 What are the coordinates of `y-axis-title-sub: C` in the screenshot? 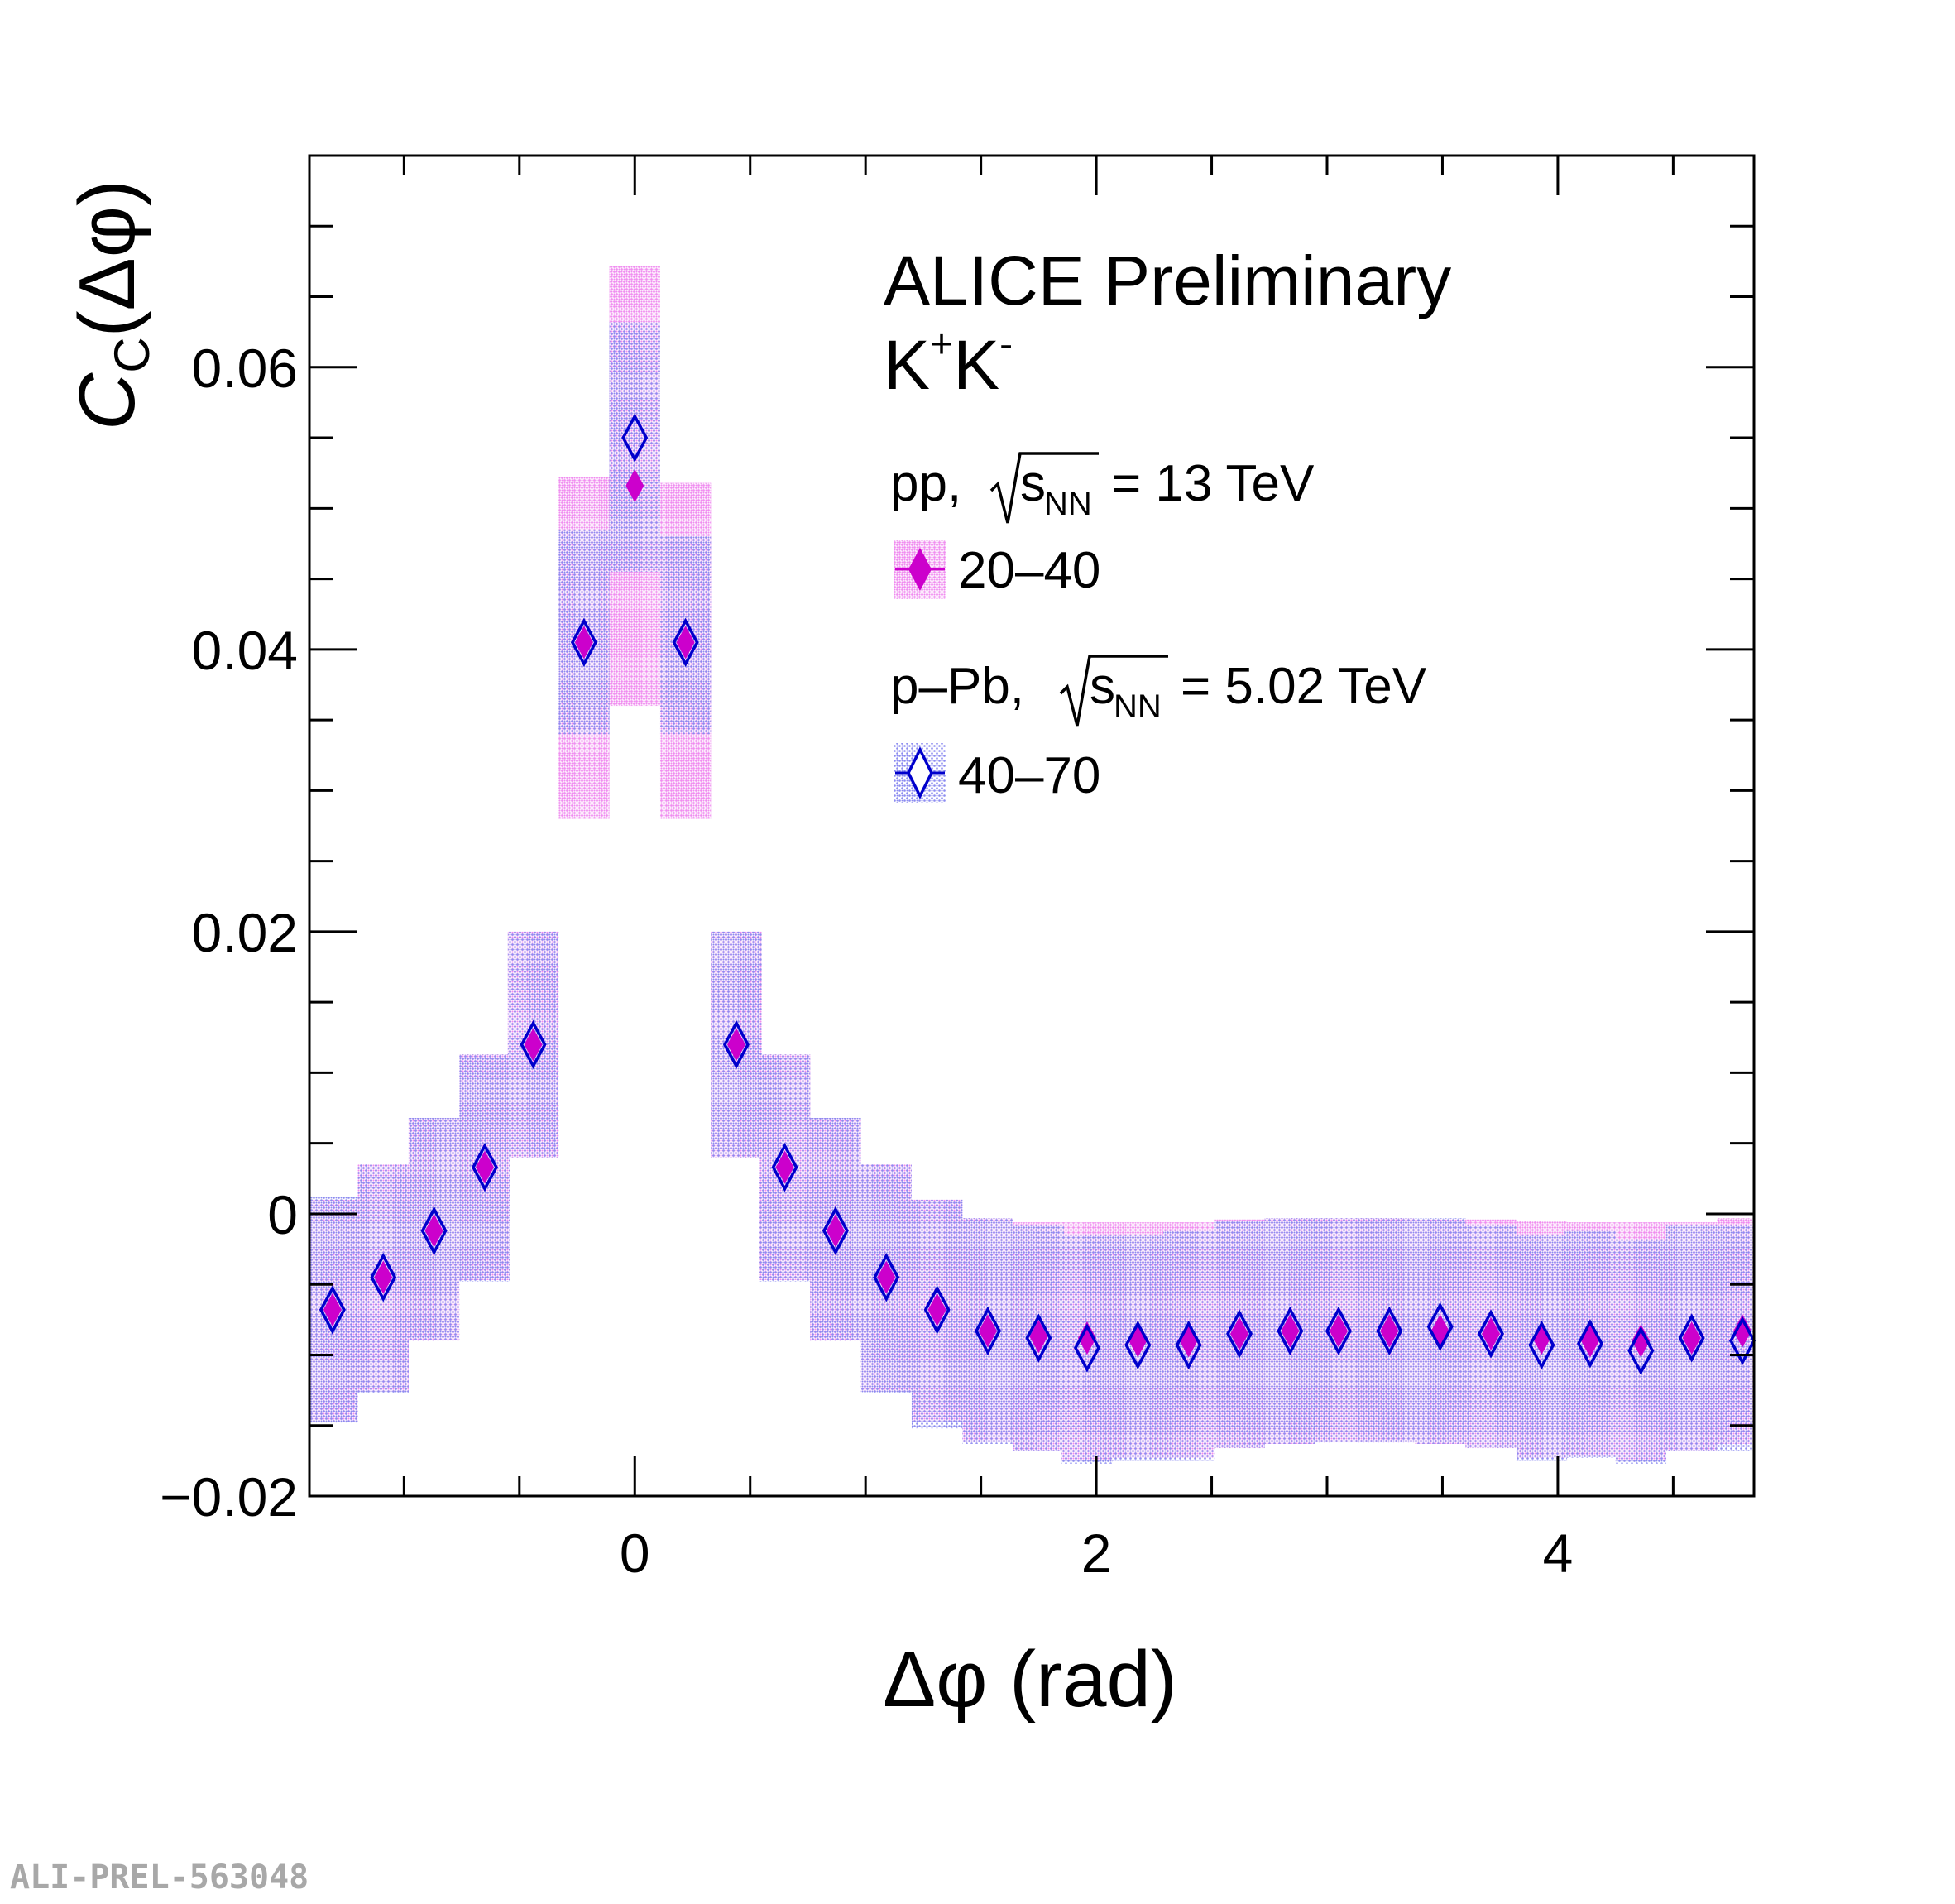 It's located at (132, 354).